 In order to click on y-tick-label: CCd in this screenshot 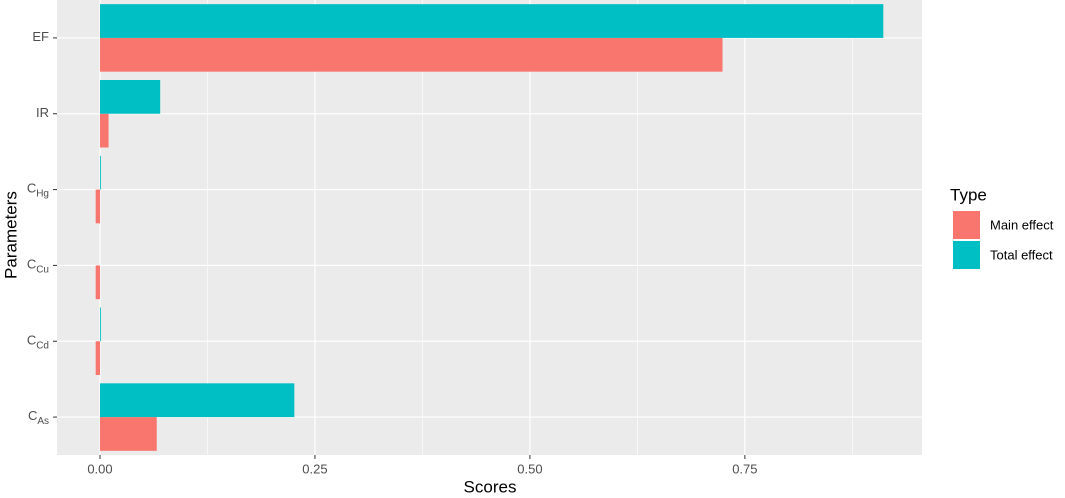, I will do `click(38, 342)`.